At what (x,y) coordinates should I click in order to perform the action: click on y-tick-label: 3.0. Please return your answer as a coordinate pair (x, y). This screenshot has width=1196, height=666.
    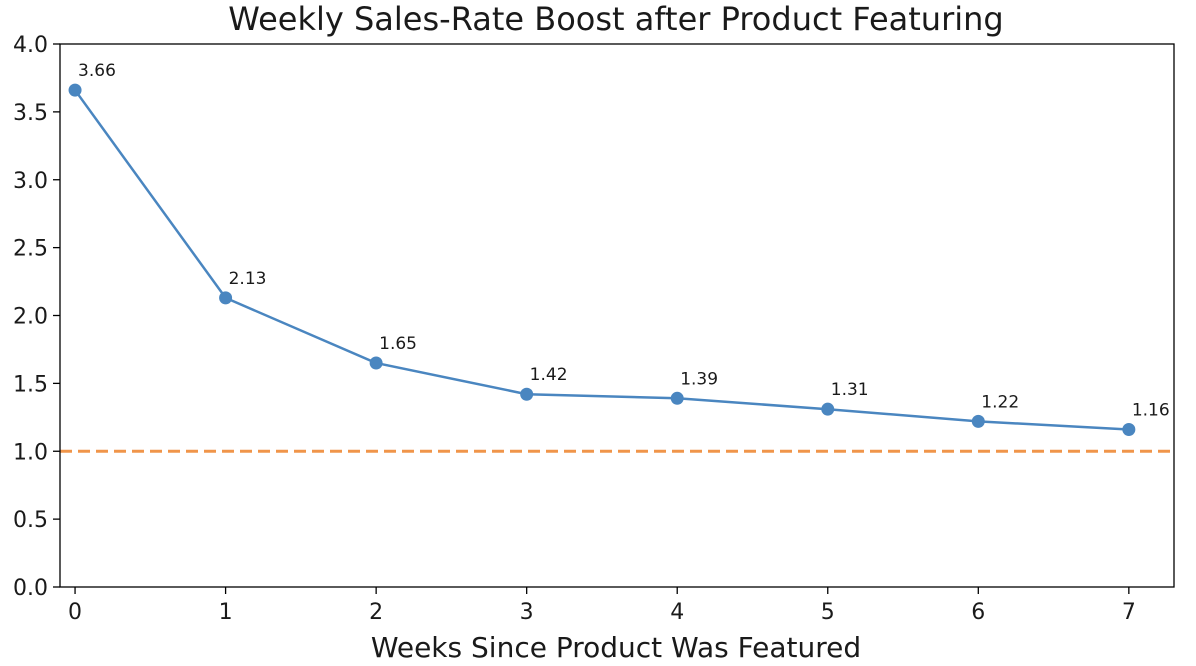
    Looking at the image, I should click on (30, 181).